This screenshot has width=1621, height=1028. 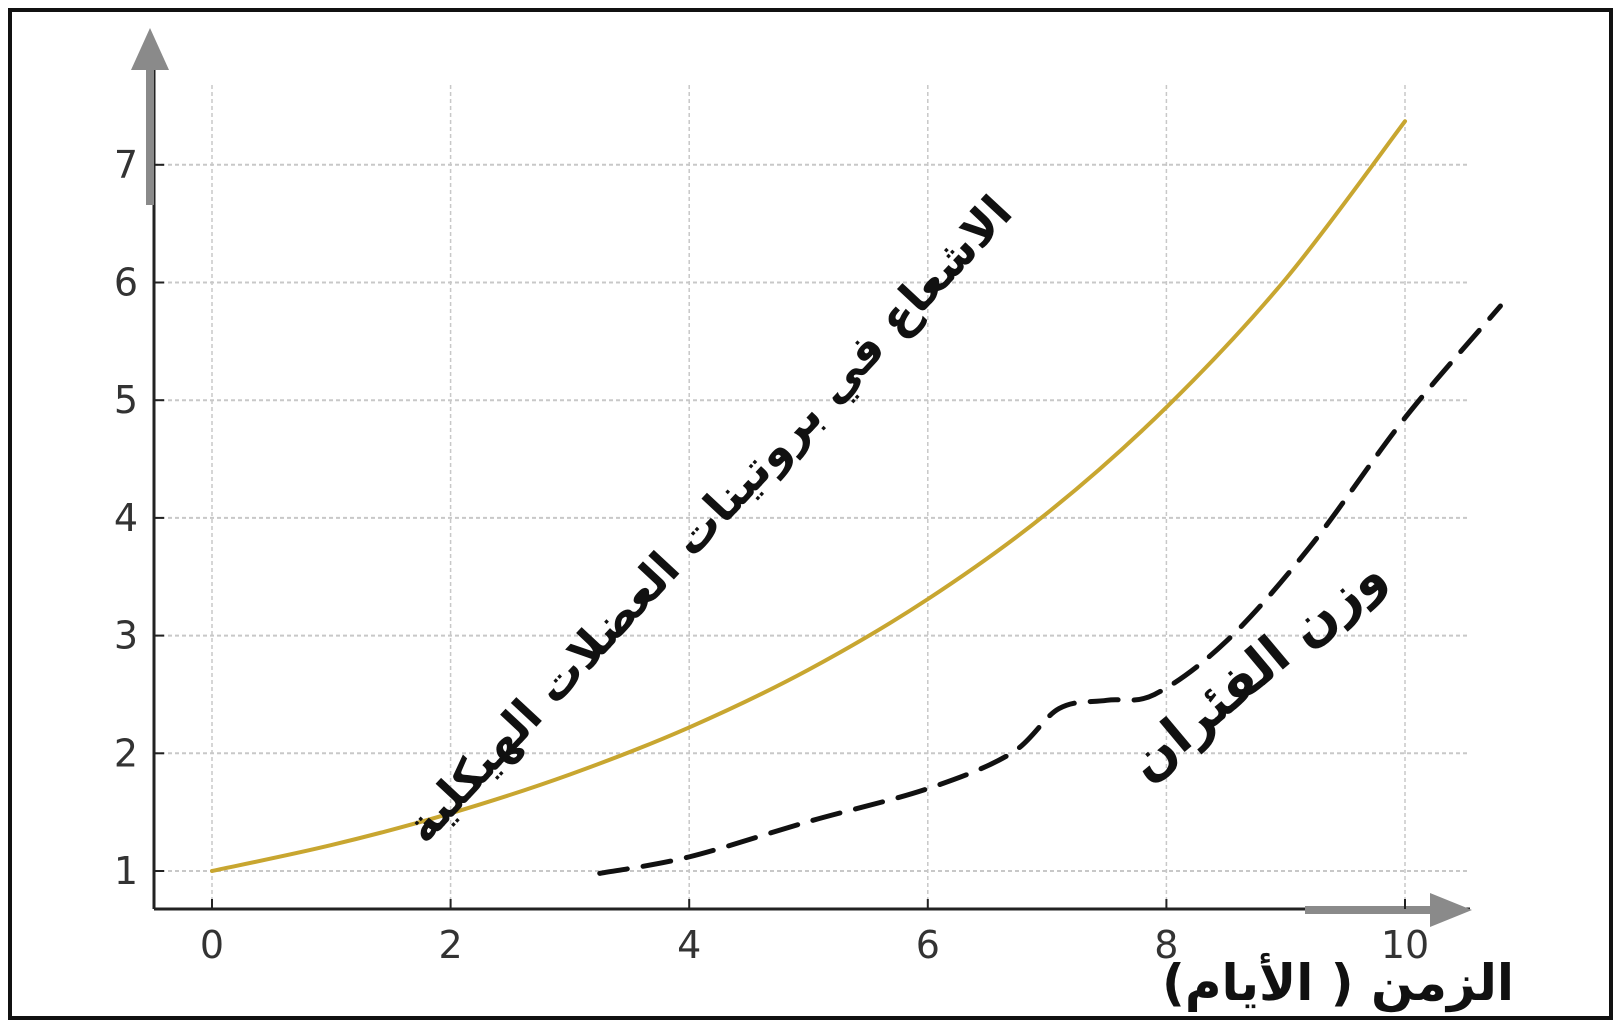 I want to click on y-tick-label: 3, so click(x=126, y=636).